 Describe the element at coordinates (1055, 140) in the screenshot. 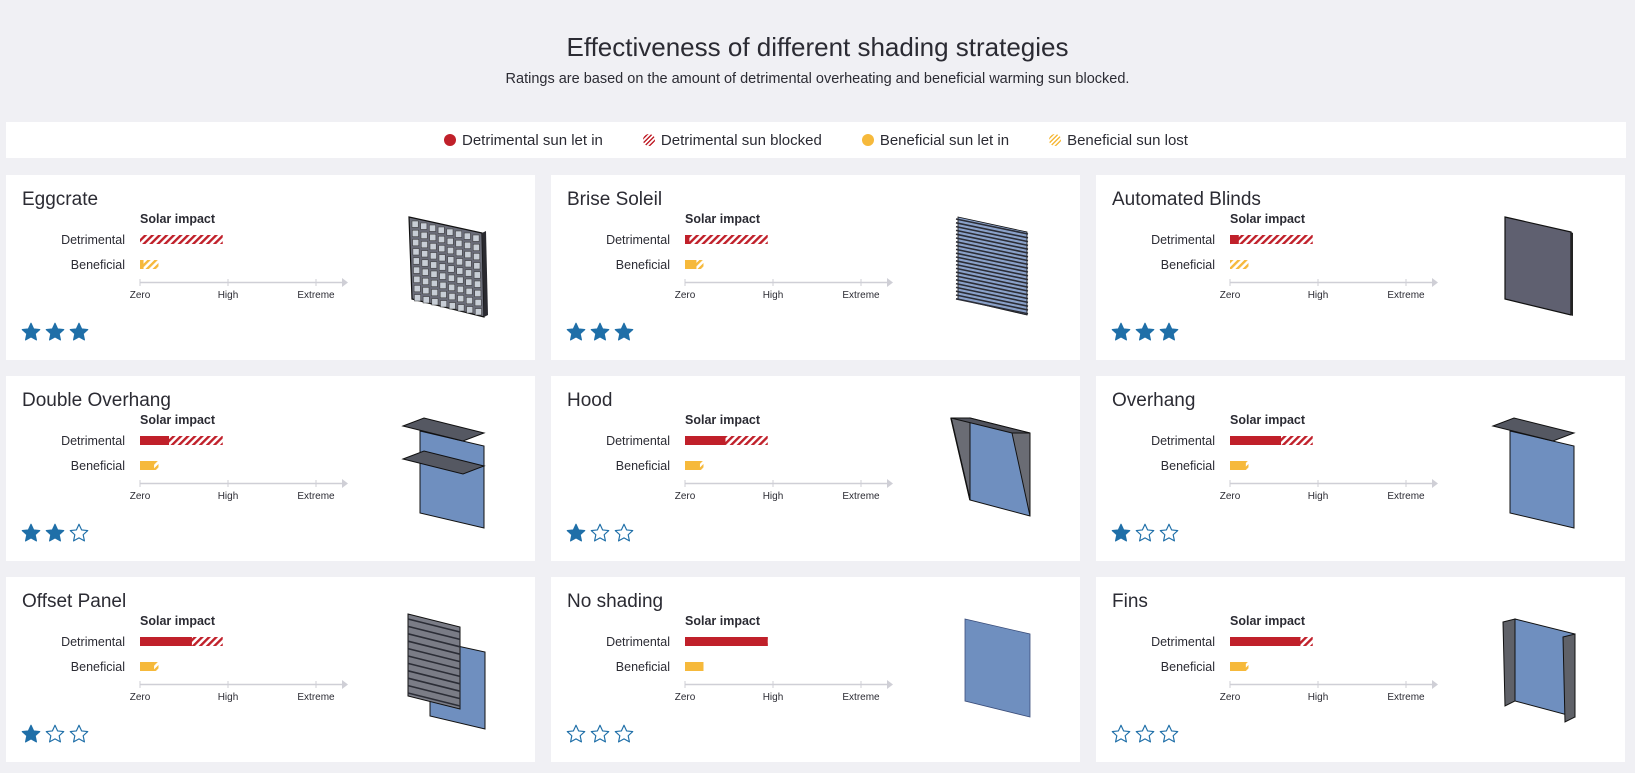

I see `legend-swatch-hatched-yellow` at that location.